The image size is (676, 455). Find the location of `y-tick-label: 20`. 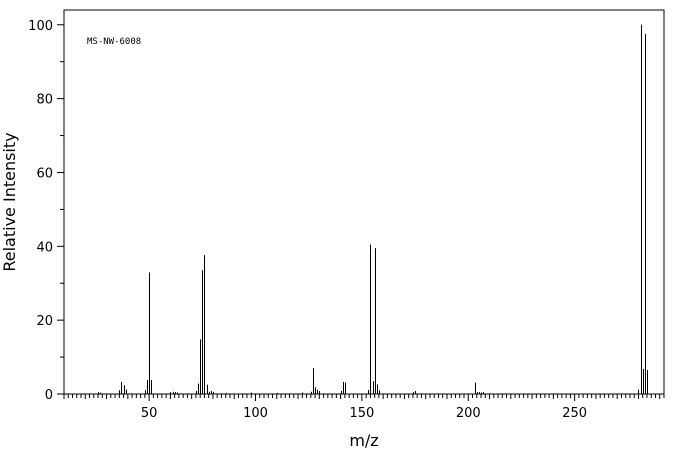

y-tick-label: 20 is located at coordinates (44, 321).